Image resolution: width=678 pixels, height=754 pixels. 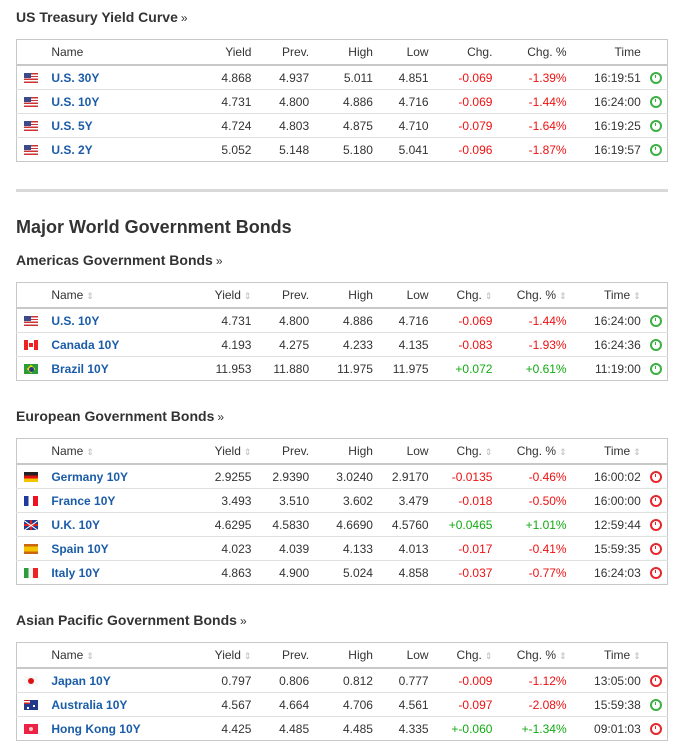 What do you see at coordinates (89, 704) in the screenshot?
I see `bond-name-link: Australia 10Y` at bounding box center [89, 704].